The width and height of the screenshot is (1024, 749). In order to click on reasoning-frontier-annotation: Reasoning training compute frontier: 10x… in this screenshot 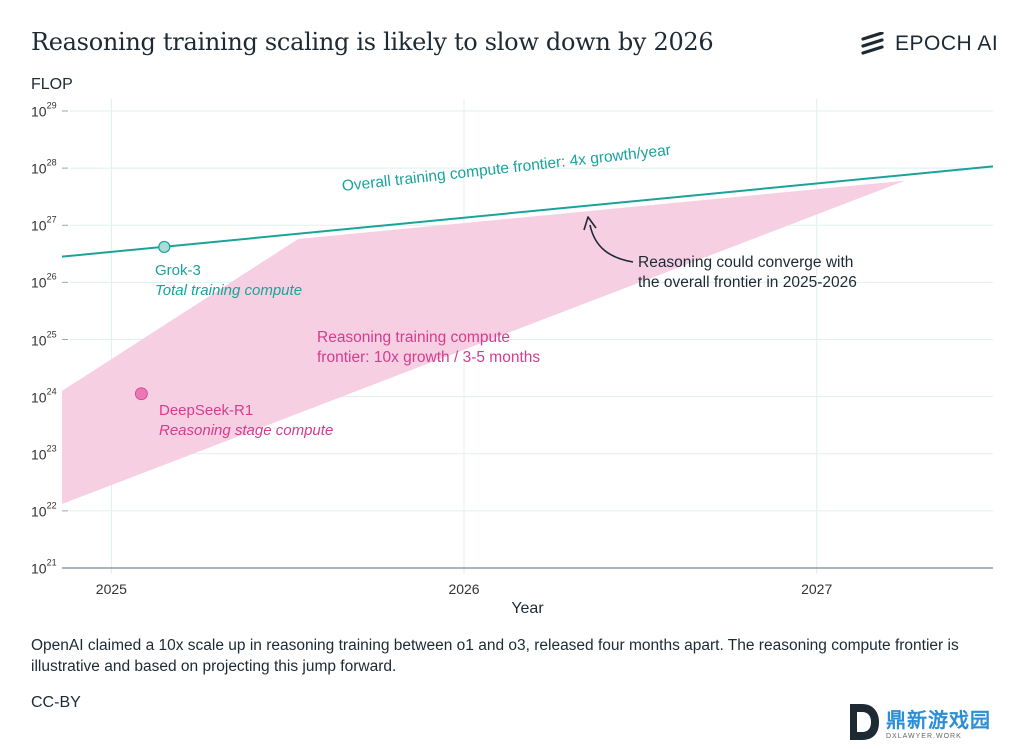, I will do `click(428, 348)`.